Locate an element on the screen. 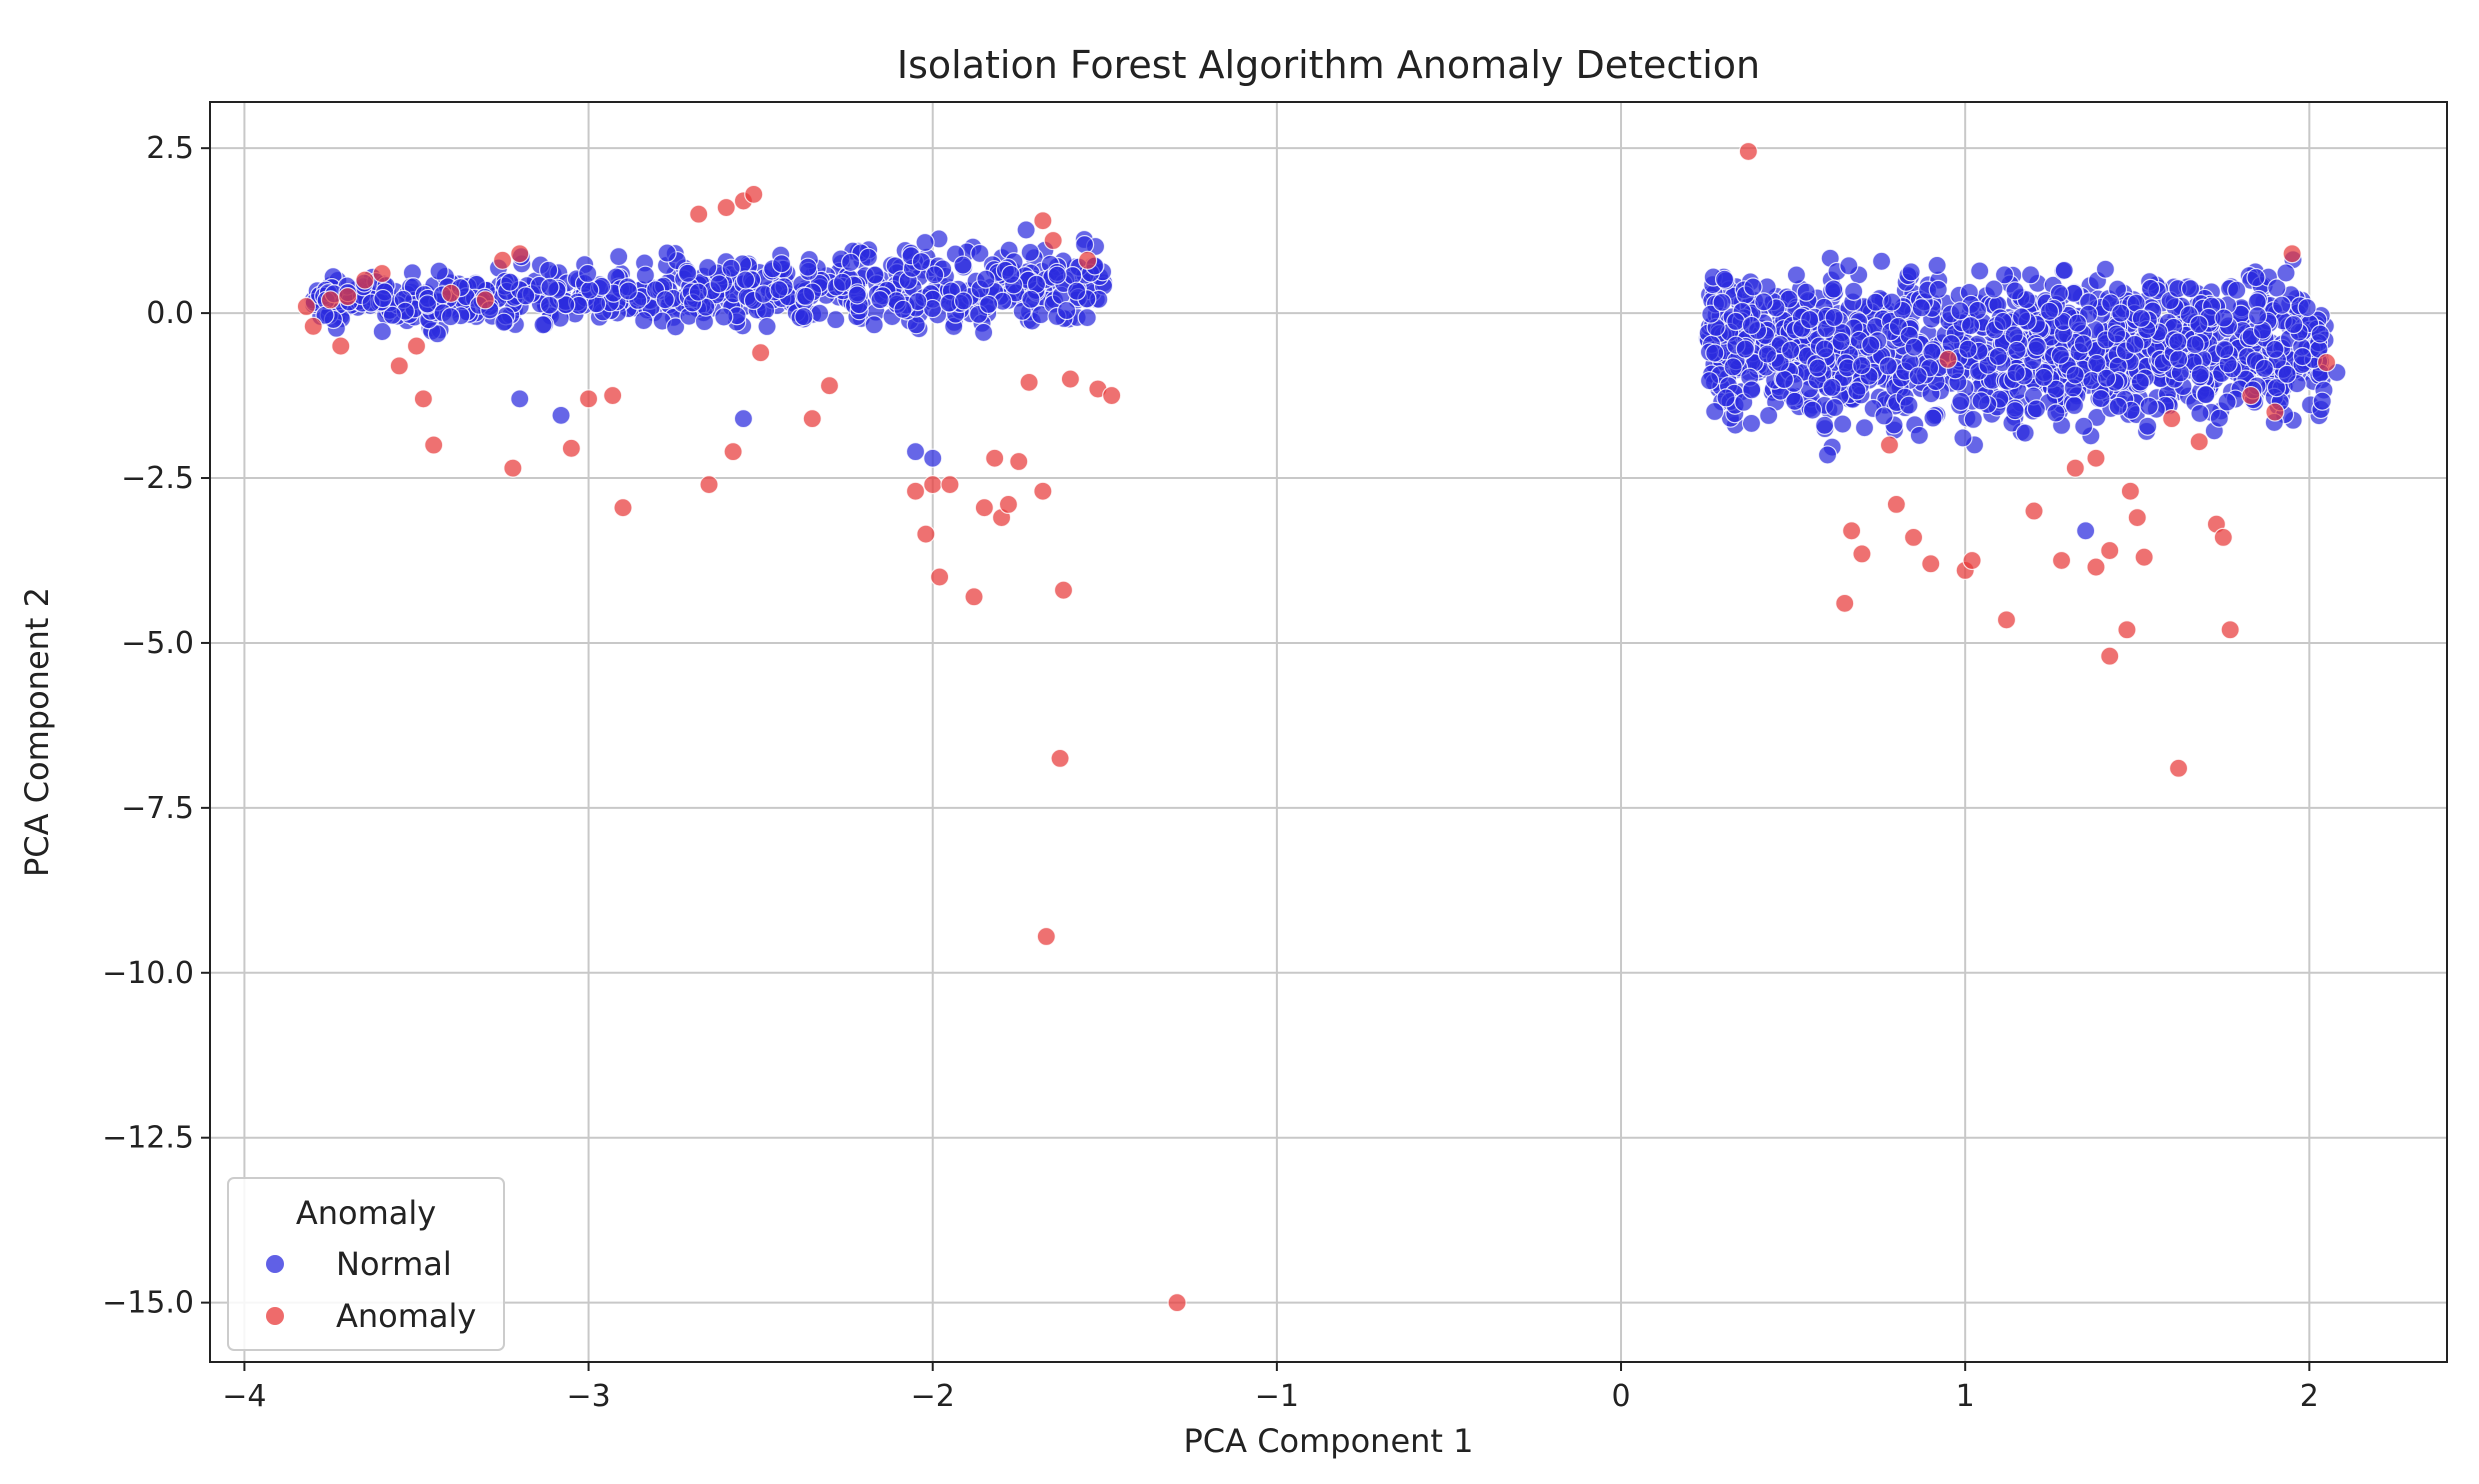 The height and width of the screenshot is (1484, 2479). legend-marker-normal is located at coordinates (275, 1264).